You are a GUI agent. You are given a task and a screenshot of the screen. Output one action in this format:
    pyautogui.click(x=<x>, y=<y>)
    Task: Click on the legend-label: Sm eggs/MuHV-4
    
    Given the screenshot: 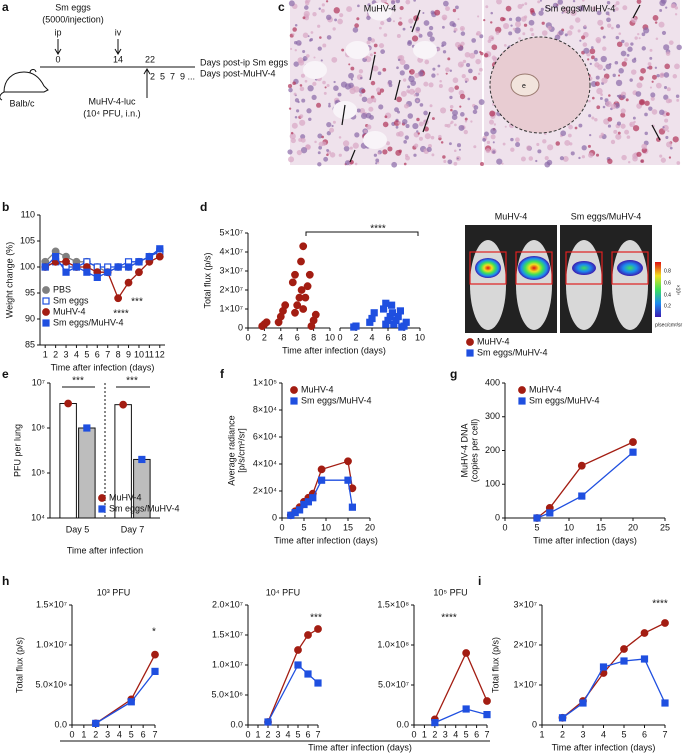 What is the action you would take?
    pyautogui.click(x=512, y=352)
    